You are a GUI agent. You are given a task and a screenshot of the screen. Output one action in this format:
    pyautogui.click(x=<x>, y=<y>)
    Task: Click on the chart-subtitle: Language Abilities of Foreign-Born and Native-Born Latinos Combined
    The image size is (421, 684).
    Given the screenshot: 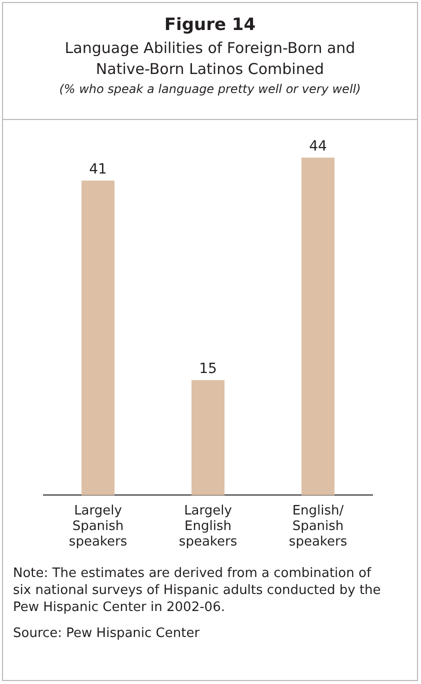 What is the action you would take?
    pyautogui.click(x=210, y=59)
    